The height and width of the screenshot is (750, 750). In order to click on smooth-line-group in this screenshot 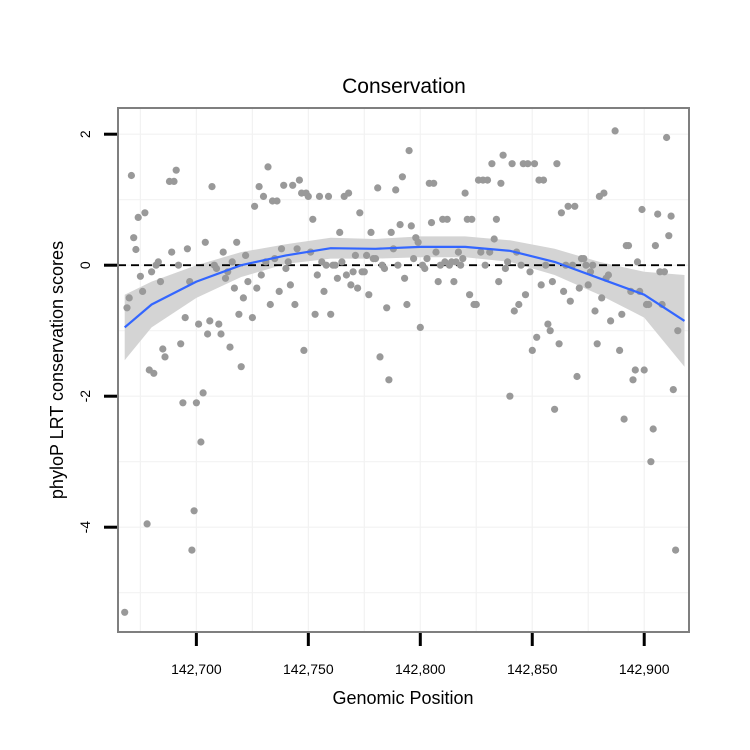, I will do `click(404, 287)`.